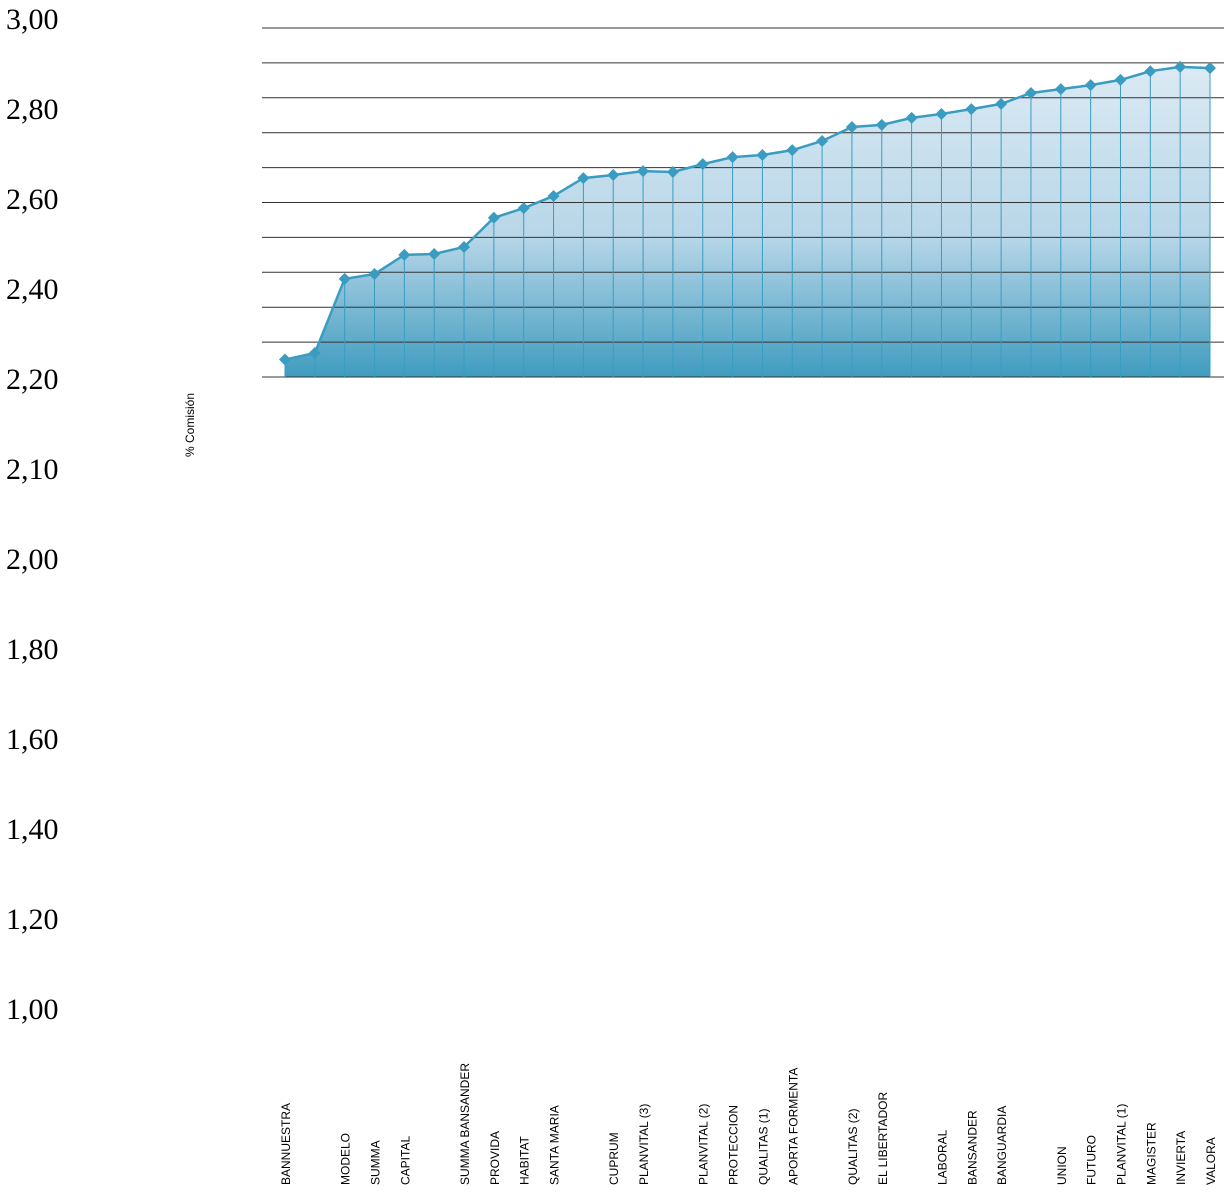 The height and width of the screenshot is (1193, 1224). What do you see at coordinates (614, 1158) in the screenshot?
I see `x-tick-label: CUPRUM` at bounding box center [614, 1158].